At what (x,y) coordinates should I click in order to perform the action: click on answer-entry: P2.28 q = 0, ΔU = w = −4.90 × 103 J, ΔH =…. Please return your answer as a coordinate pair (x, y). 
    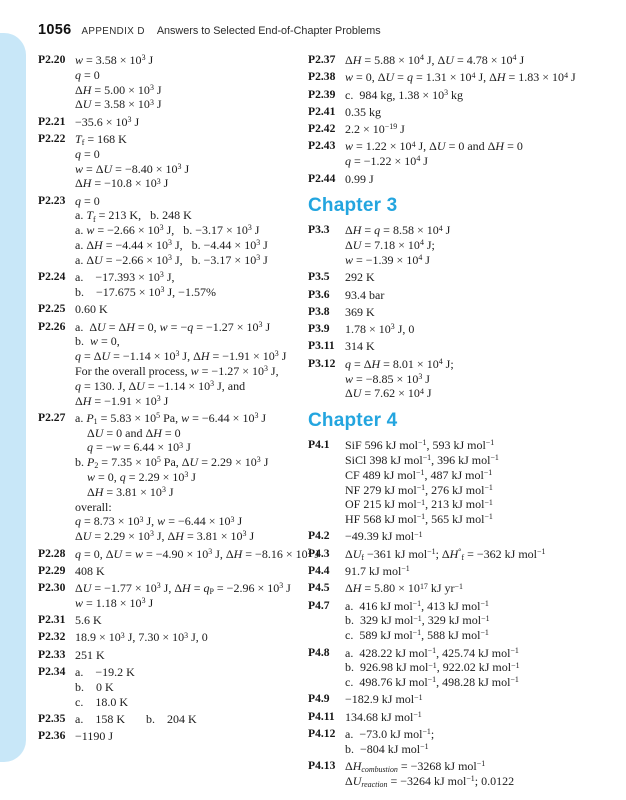
    Looking at the image, I should click on (178, 554).